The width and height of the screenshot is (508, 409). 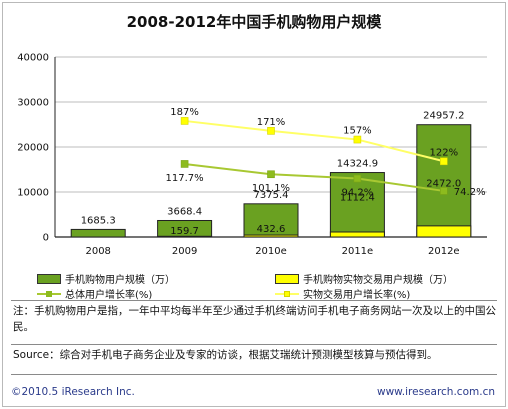 I want to click on legend-swatch-yellow-line, so click(x=287, y=294).